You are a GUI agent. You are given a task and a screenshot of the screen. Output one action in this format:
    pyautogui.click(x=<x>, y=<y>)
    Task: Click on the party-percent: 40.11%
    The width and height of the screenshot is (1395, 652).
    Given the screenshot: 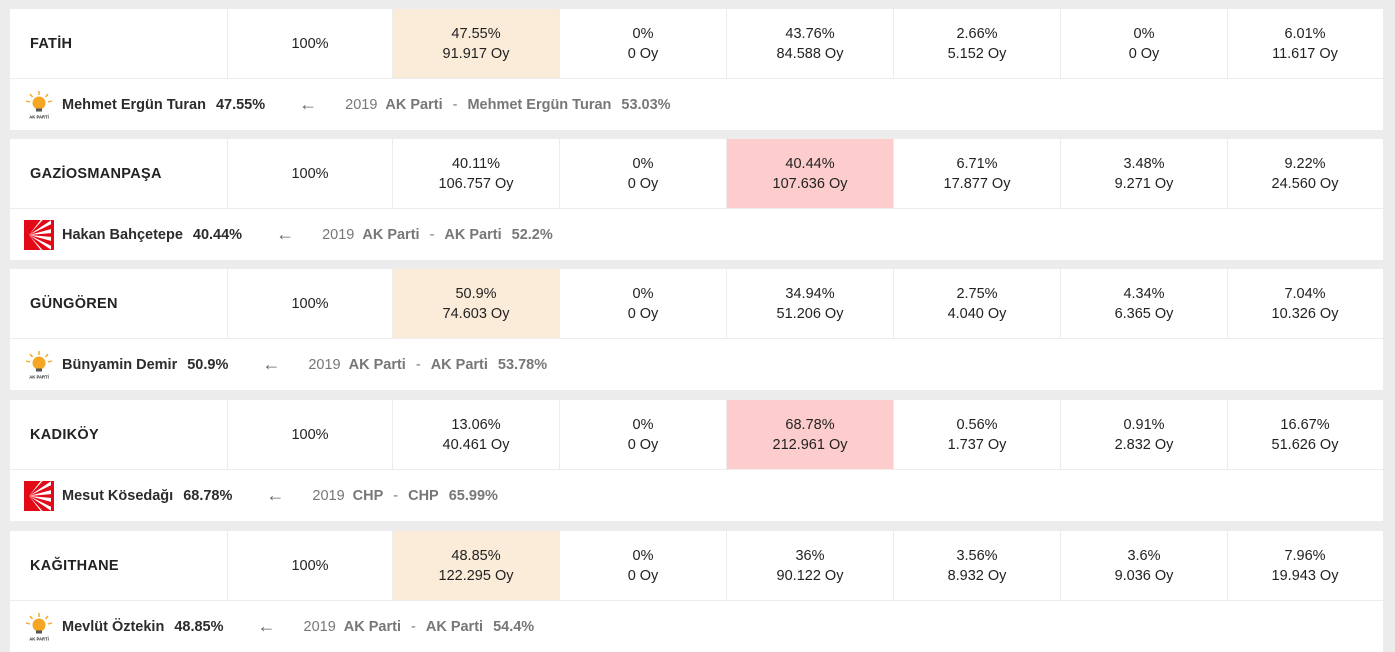 What is the action you would take?
    pyautogui.click(x=476, y=163)
    